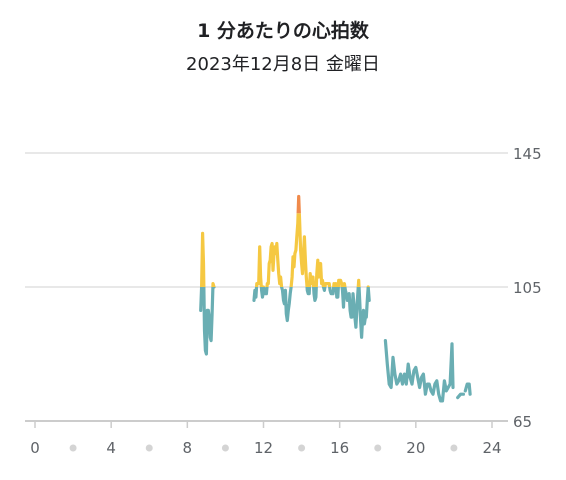 The height and width of the screenshot is (480, 566). What do you see at coordinates (419, 371) in the screenshot?
I see `series-segment-2-low` at bounding box center [419, 371].